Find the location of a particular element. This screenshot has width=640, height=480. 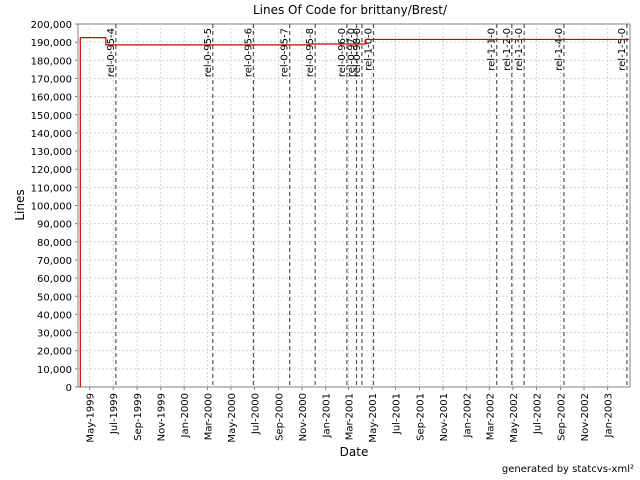

x-tick-label: Mar-2001 is located at coordinates (349, 416).